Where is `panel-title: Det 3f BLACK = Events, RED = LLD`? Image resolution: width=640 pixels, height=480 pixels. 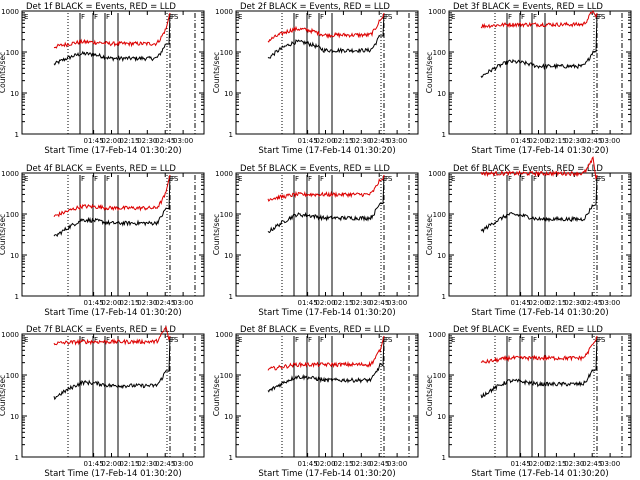 panel-title: Det 3f BLACK = Events, RED = LLD is located at coordinates (528, 7).